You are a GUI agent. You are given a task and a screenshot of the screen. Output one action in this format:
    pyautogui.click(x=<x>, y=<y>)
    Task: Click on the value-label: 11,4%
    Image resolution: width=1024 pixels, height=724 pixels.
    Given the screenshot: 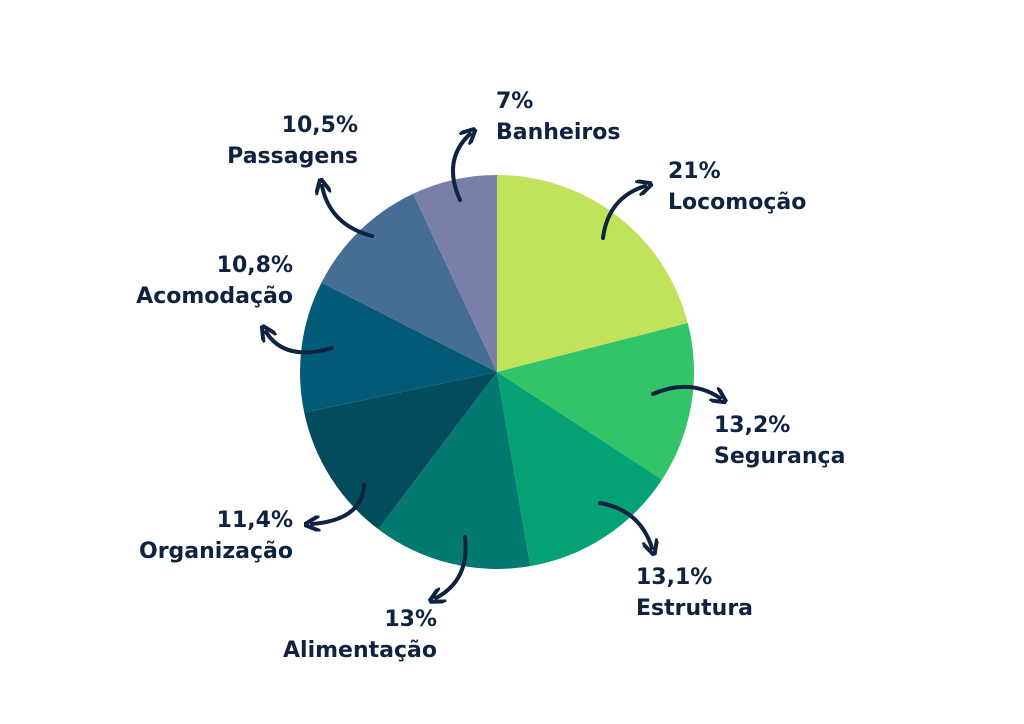 What is the action you would take?
    pyautogui.click(x=255, y=520)
    